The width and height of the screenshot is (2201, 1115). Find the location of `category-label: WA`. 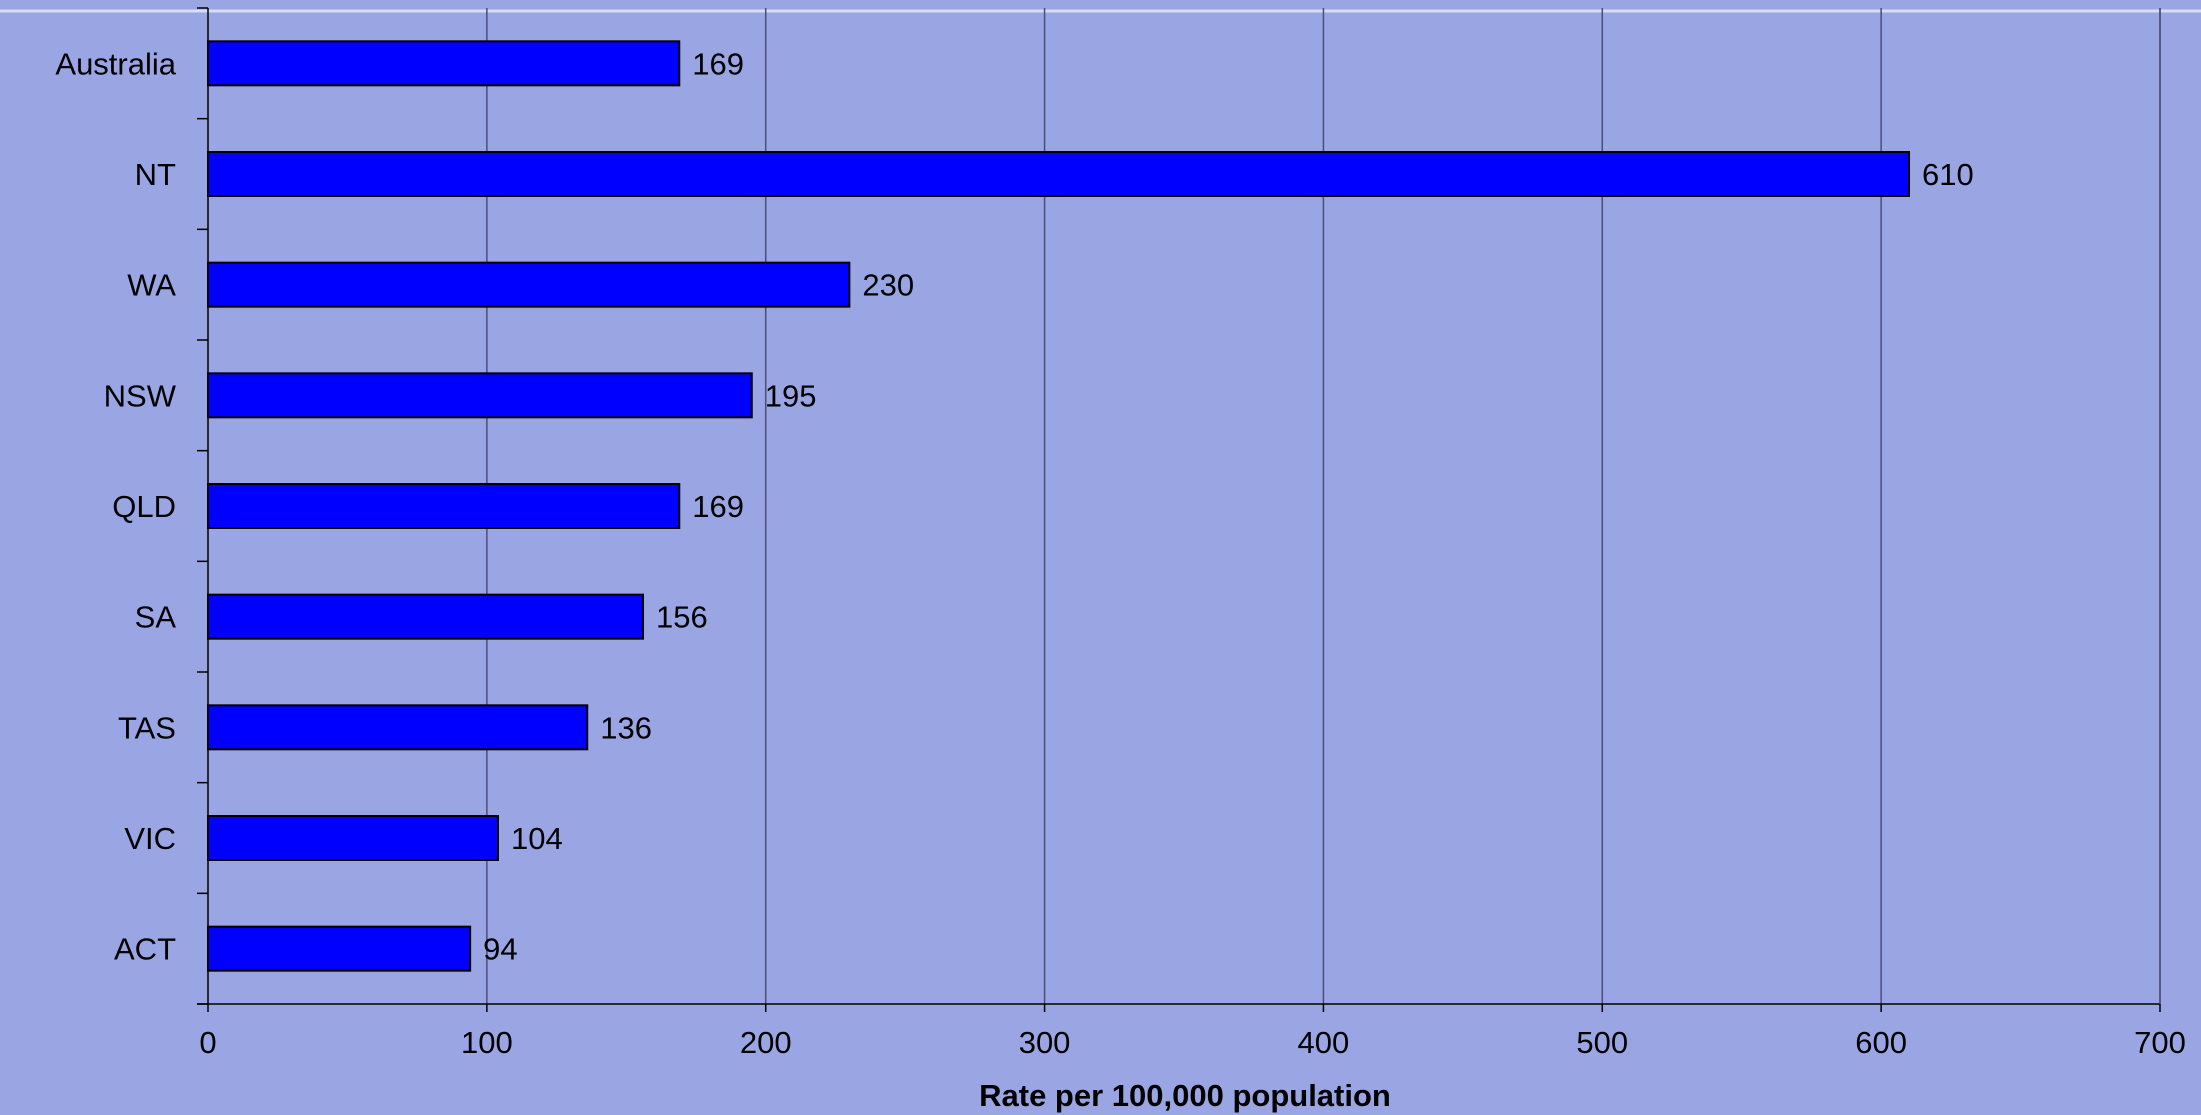

category-label: WA is located at coordinates (151, 285).